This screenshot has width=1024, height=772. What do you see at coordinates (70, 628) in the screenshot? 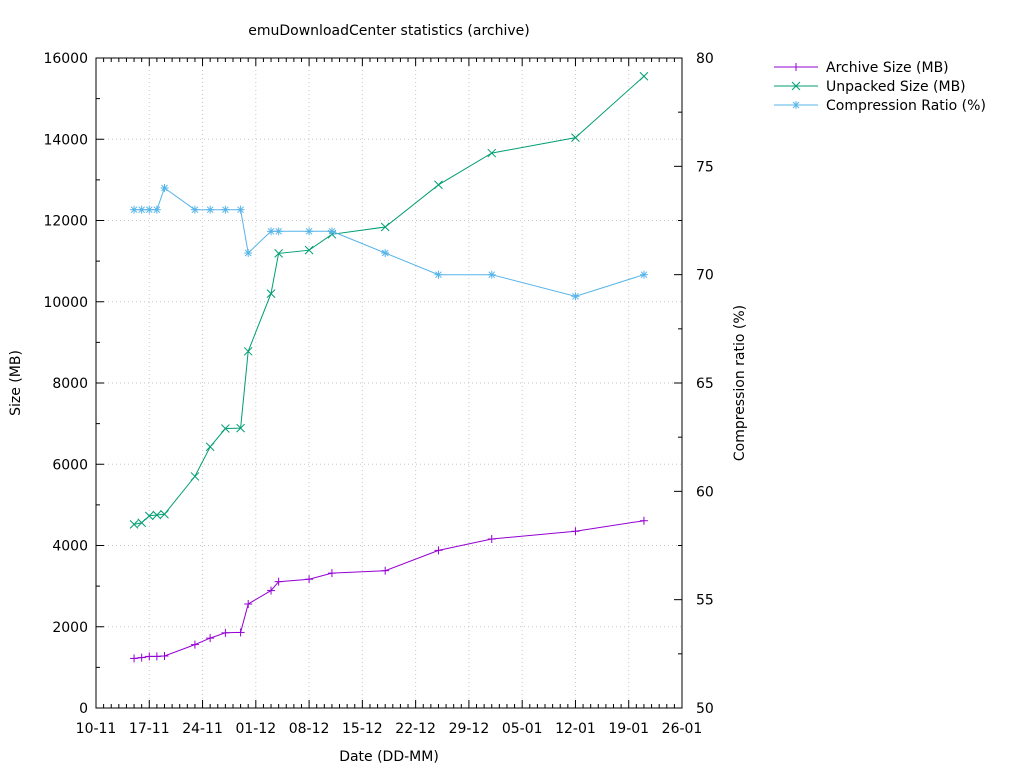
I see `y-tick-label: 2000` at bounding box center [70, 628].